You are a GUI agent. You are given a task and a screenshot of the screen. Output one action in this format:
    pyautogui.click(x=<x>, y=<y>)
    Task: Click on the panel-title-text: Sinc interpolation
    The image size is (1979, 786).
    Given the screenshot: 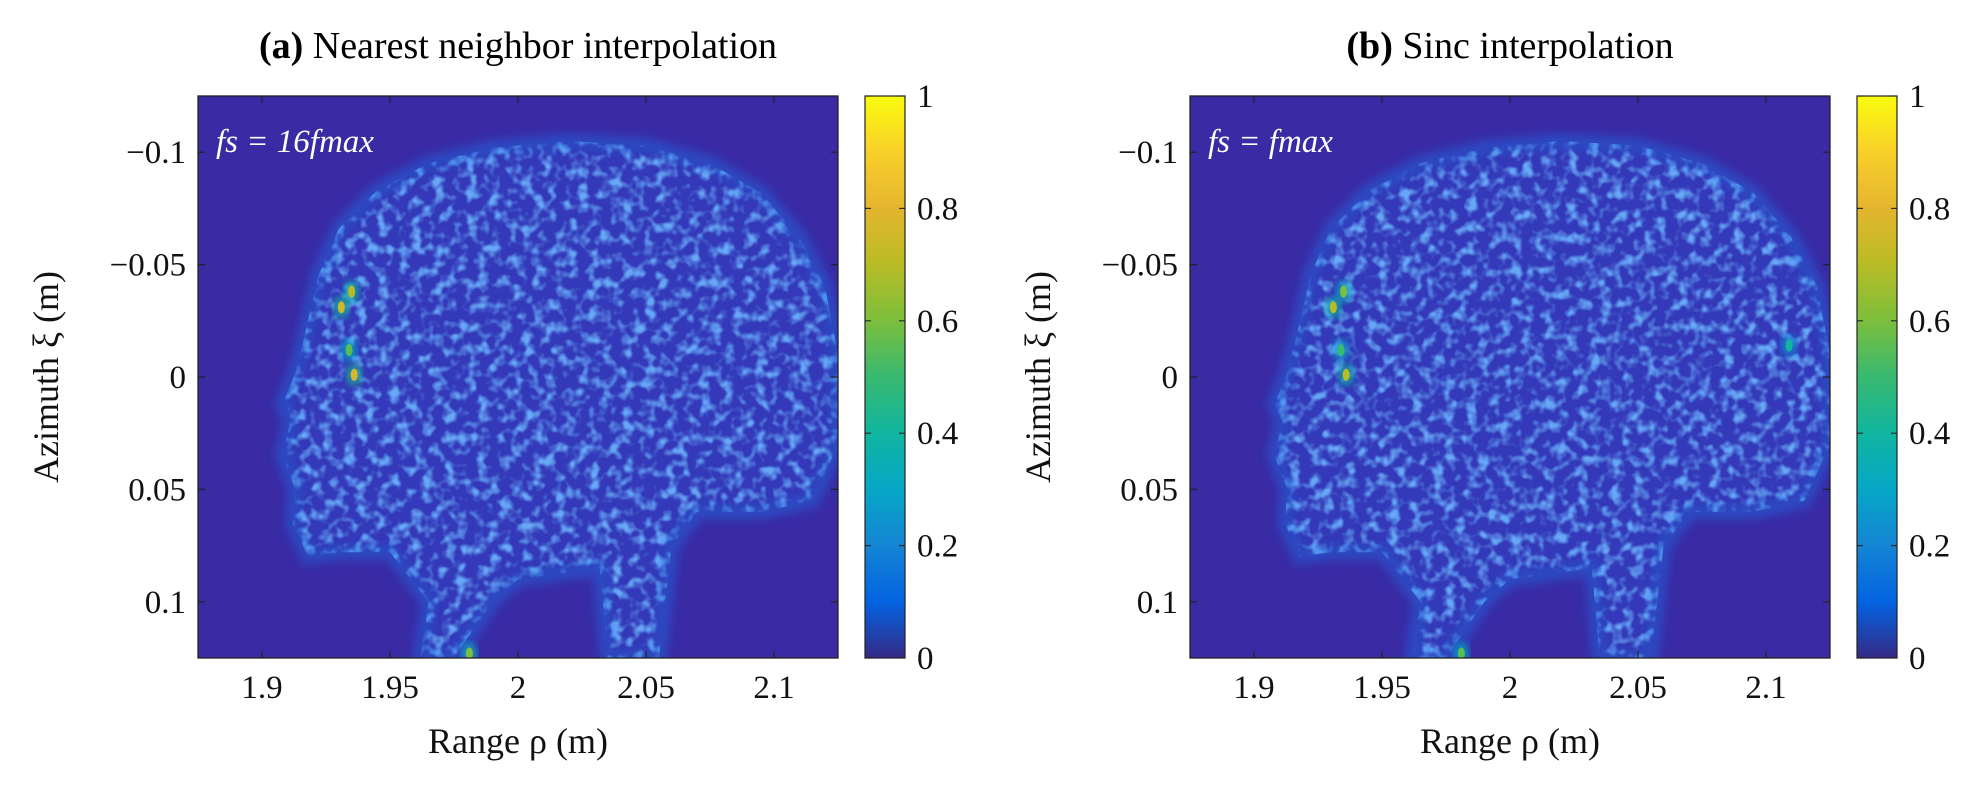 What is the action you would take?
    pyautogui.click(x=1537, y=46)
    